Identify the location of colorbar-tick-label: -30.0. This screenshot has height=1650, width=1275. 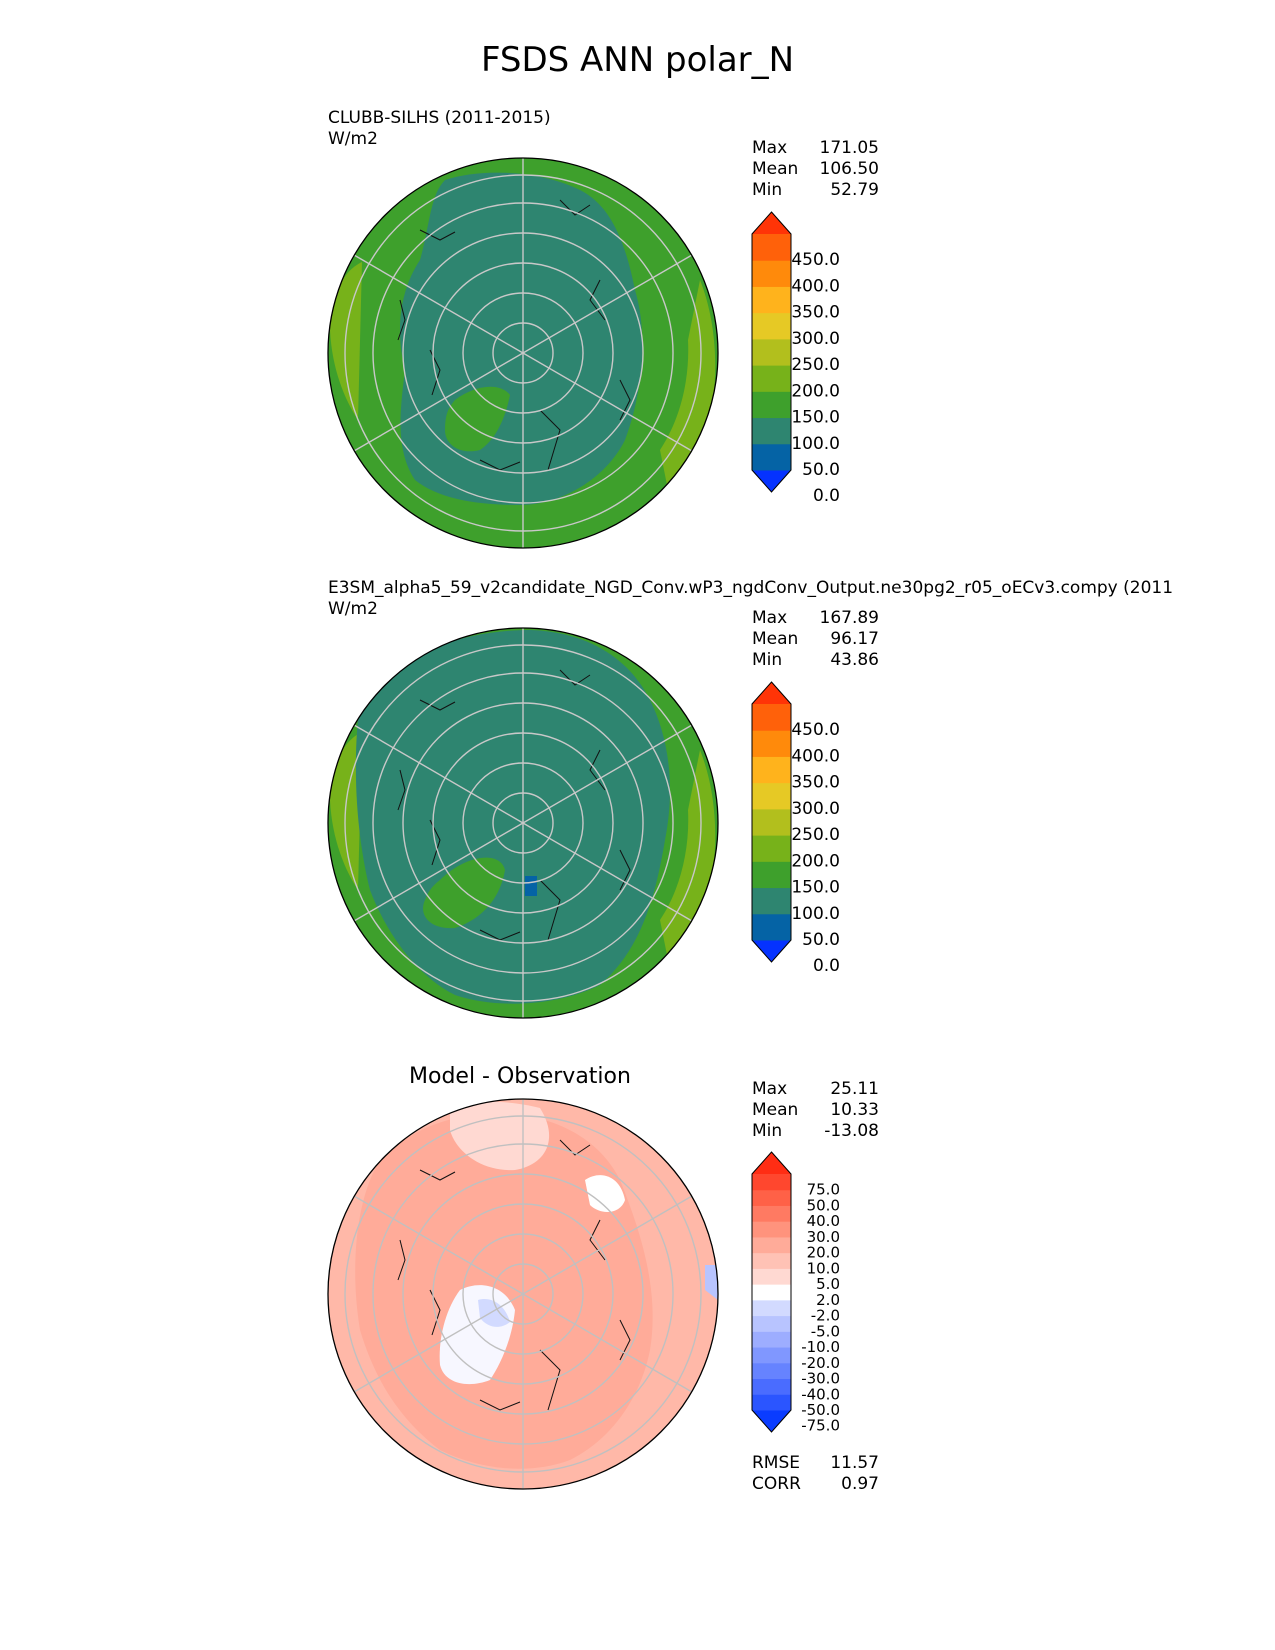
(820, 1379).